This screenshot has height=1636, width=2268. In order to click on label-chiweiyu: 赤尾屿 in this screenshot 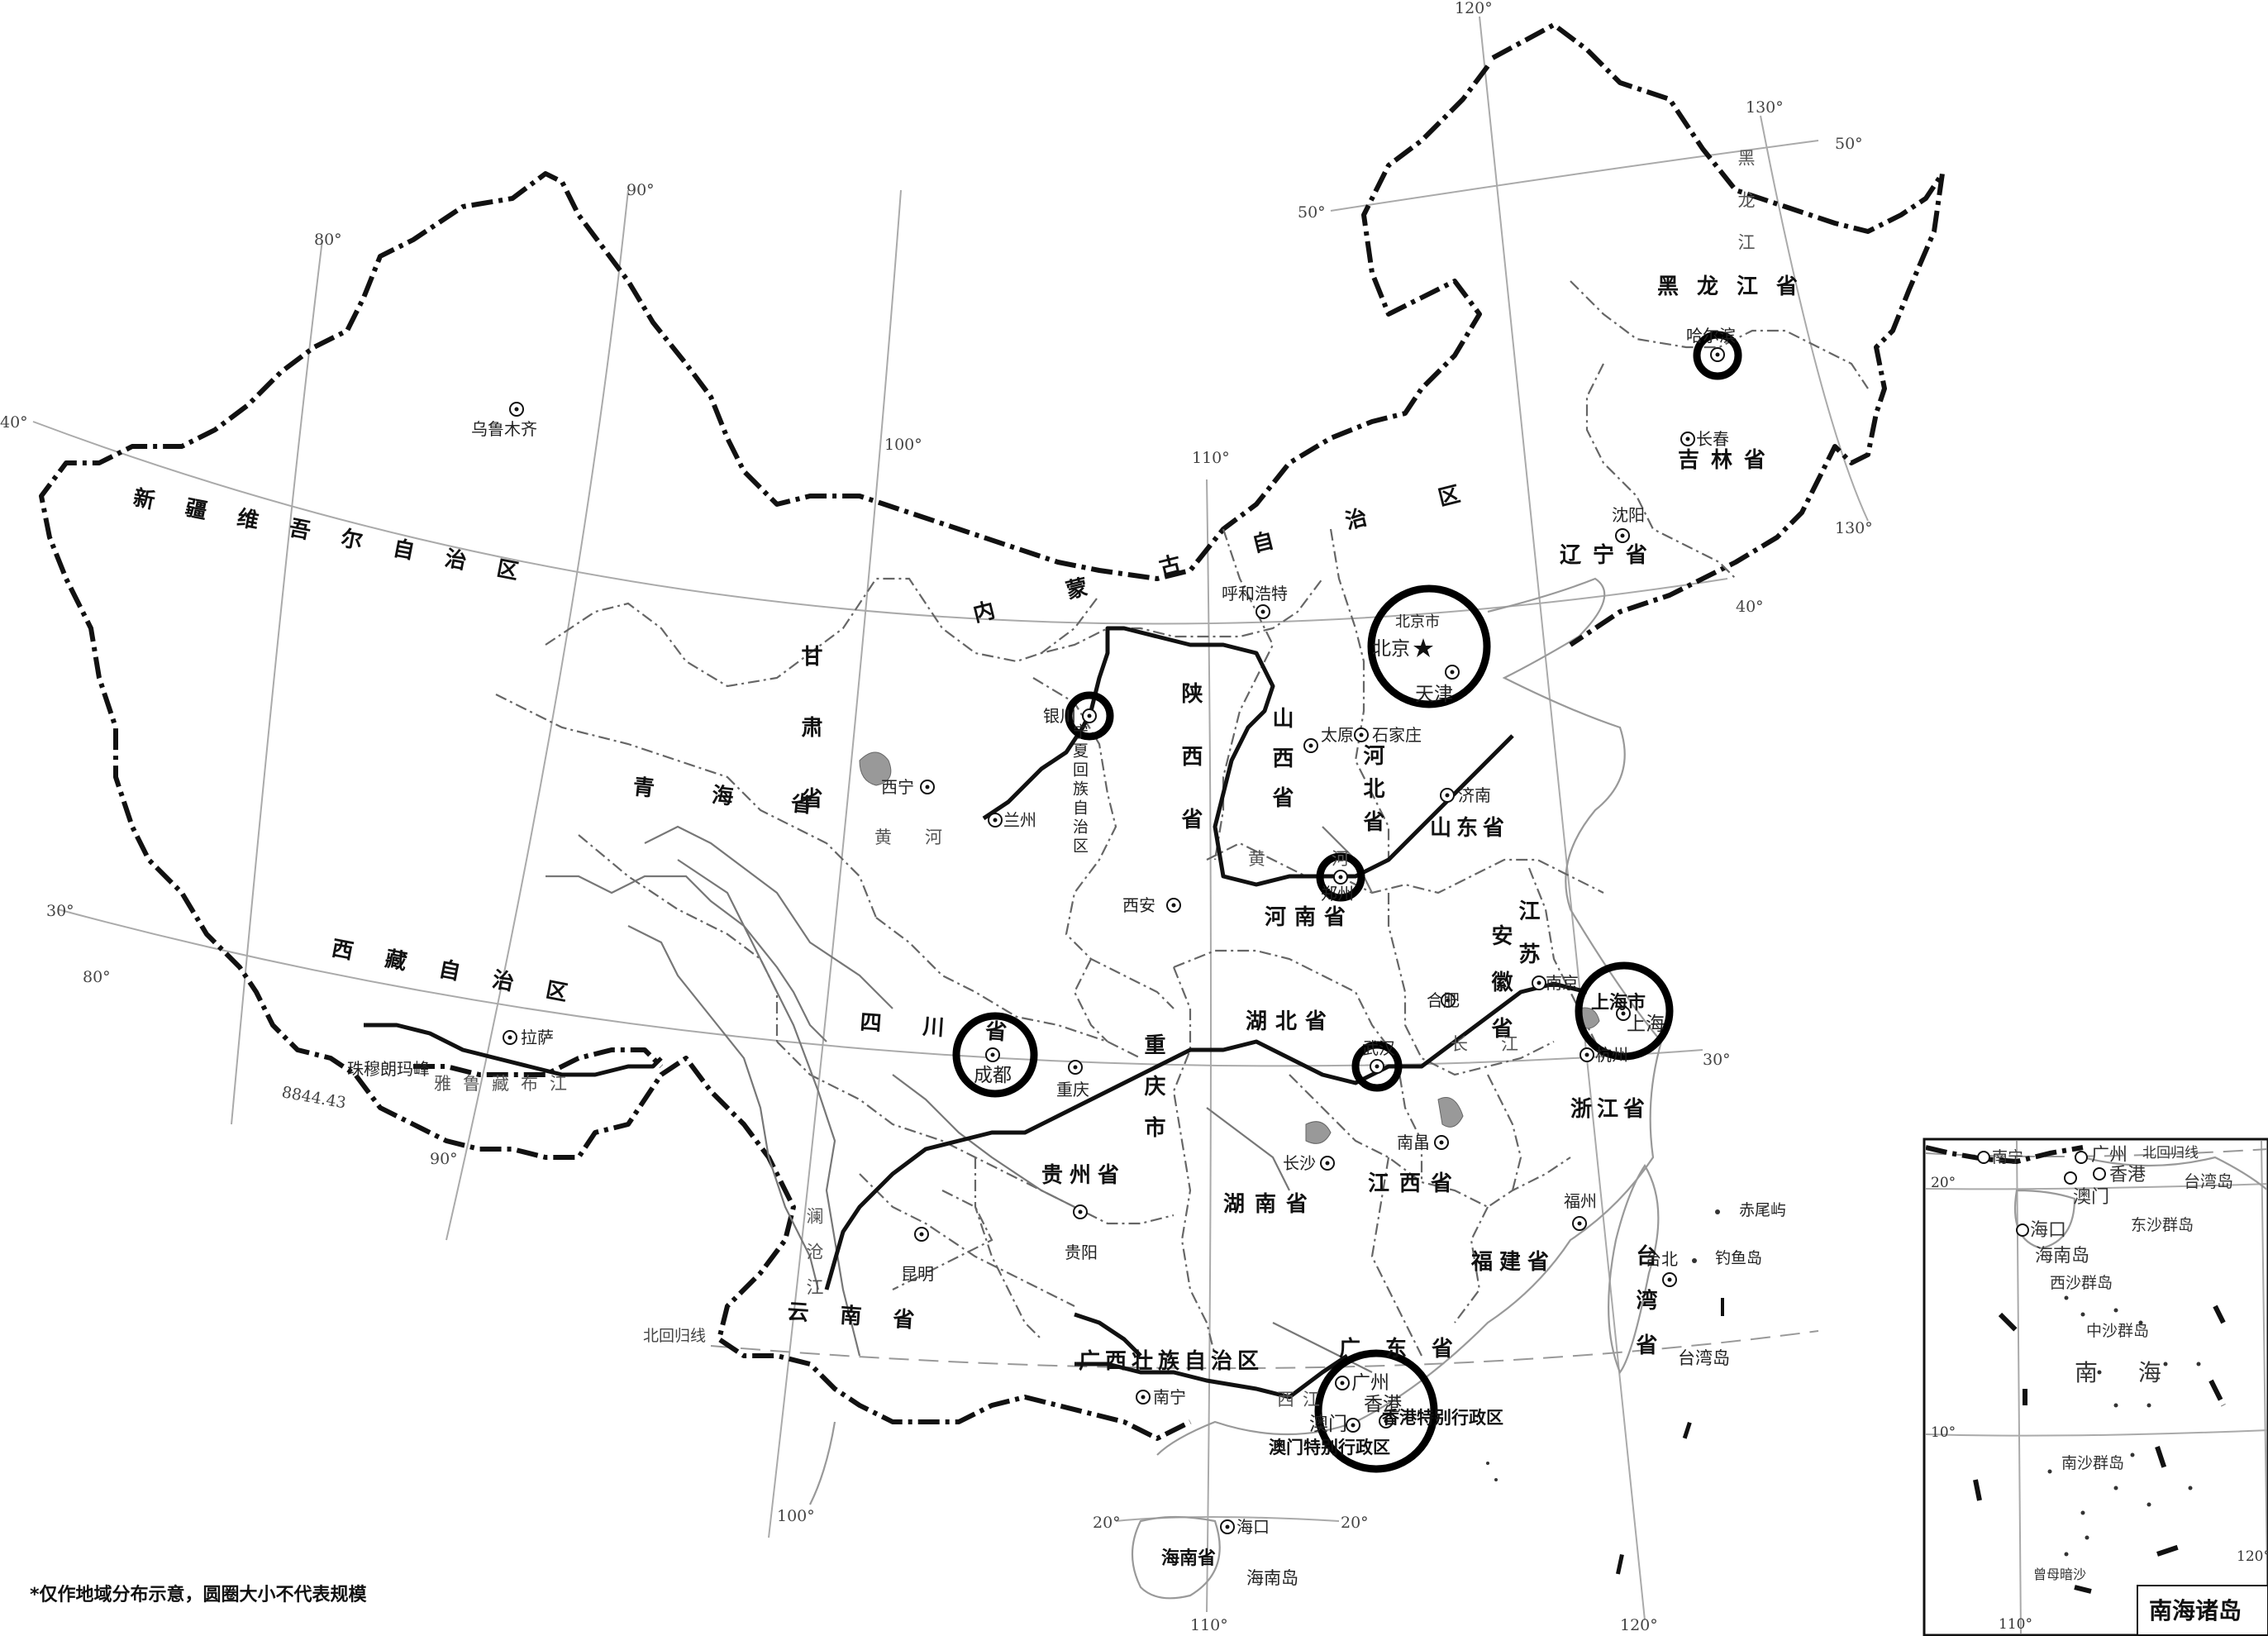, I will do `click(1762, 1210)`.